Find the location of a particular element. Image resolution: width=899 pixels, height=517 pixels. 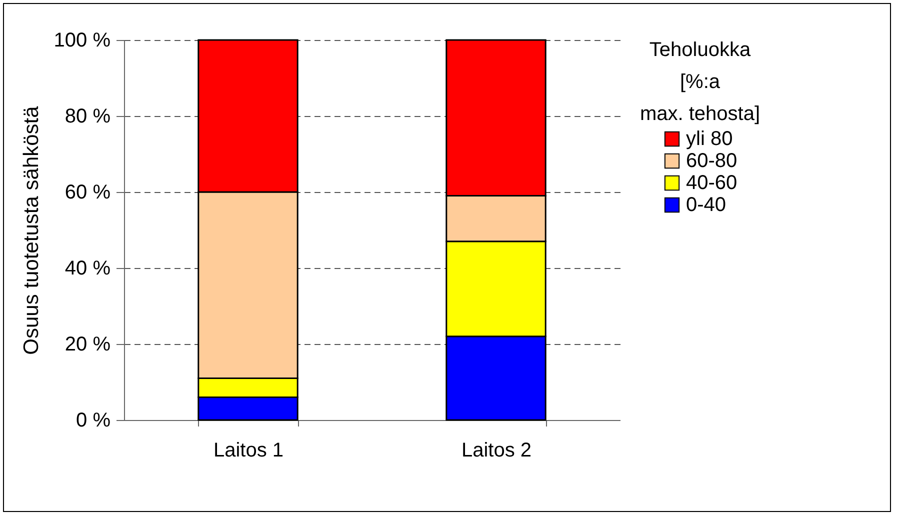

legend-label: 40-60 is located at coordinates (712, 183).